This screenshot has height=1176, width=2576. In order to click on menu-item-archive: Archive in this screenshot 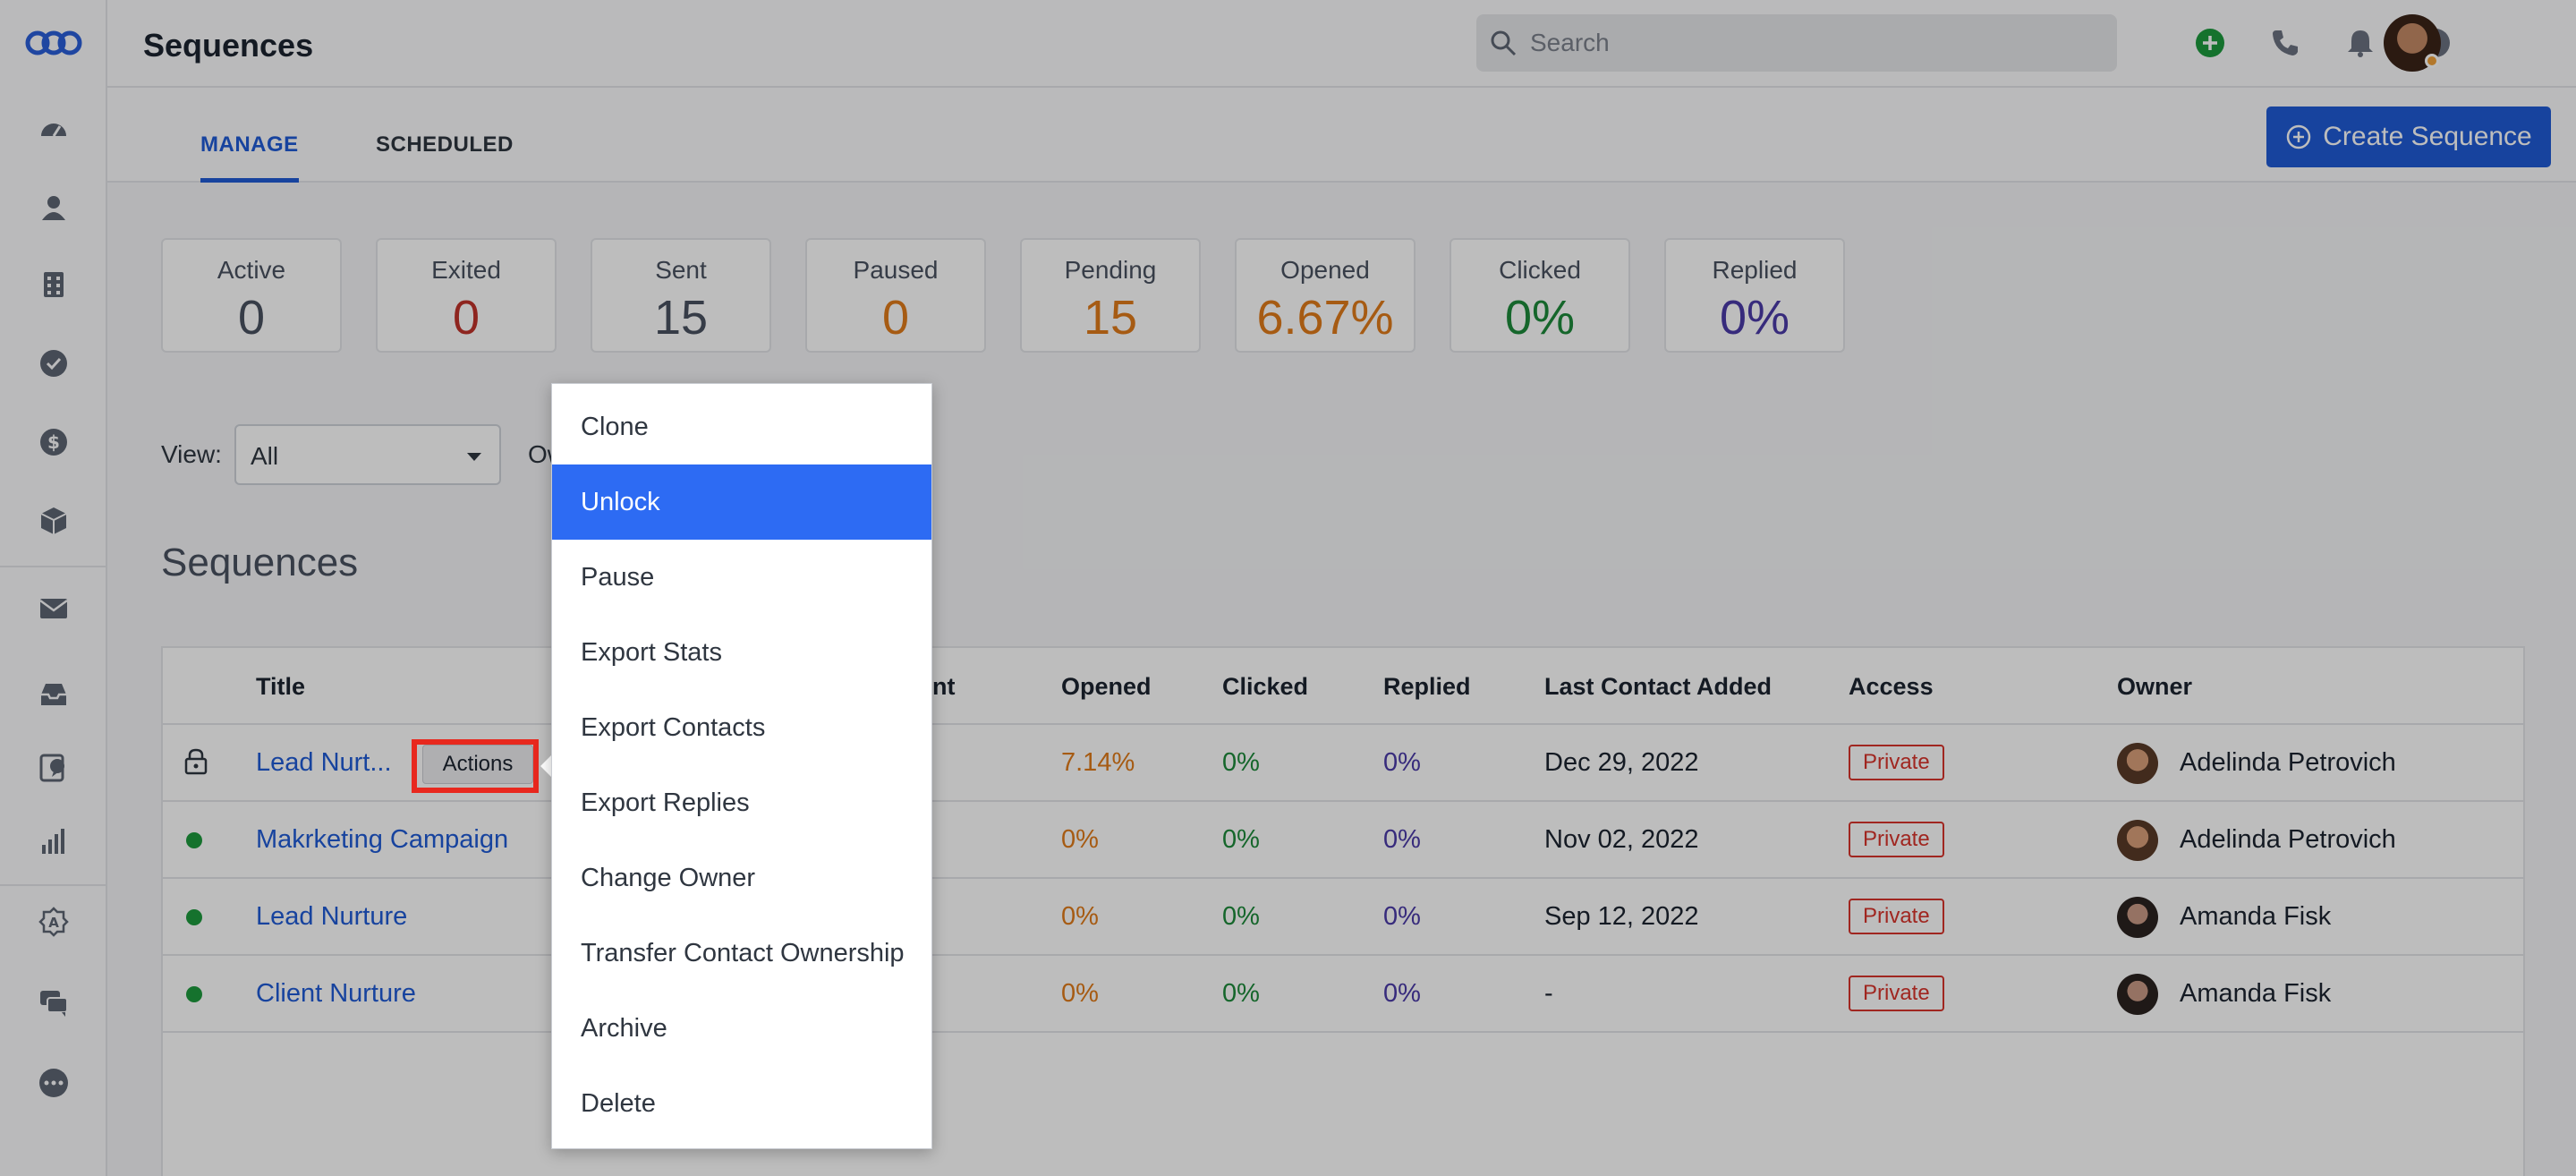, I will do `click(624, 1028)`.